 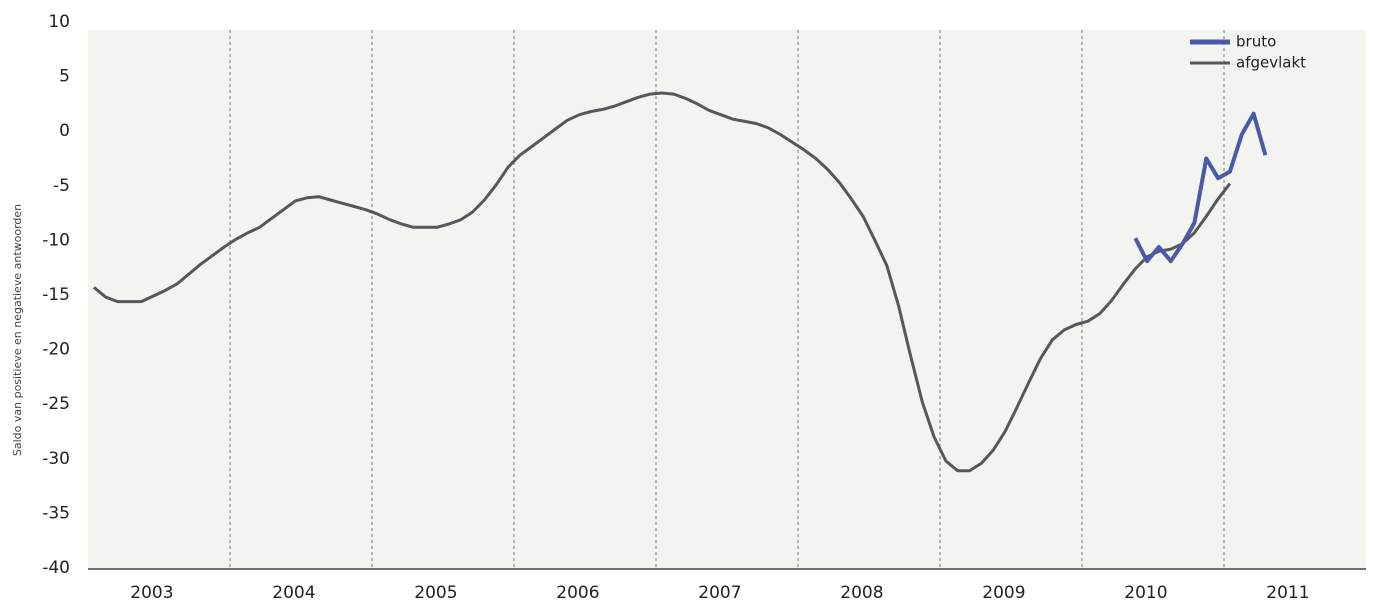 What do you see at coordinates (1200, 187) in the screenshot?
I see `series-line` at bounding box center [1200, 187].